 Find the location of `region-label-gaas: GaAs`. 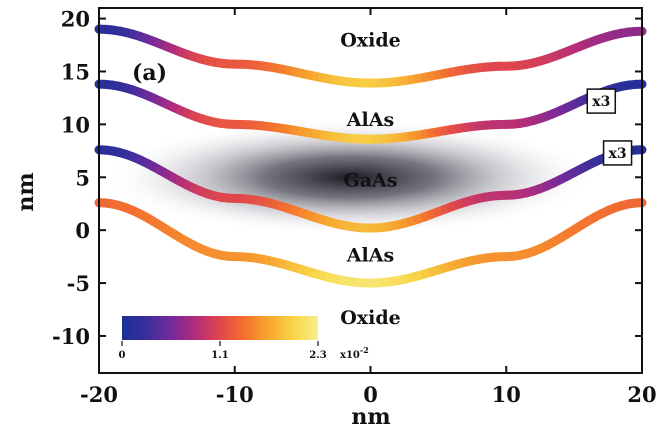

region-label-gaas: GaAs is located at coordinates (371, 180).